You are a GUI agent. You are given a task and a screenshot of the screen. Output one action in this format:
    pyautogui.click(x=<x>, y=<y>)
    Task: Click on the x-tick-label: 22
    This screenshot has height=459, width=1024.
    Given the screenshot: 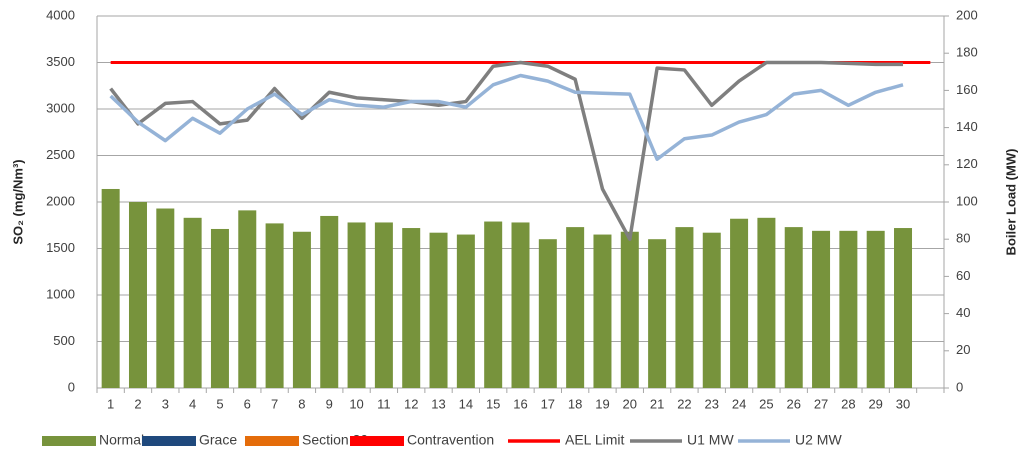 What is the action you would take?
    pyautogui.click(x=684, y=403)
    